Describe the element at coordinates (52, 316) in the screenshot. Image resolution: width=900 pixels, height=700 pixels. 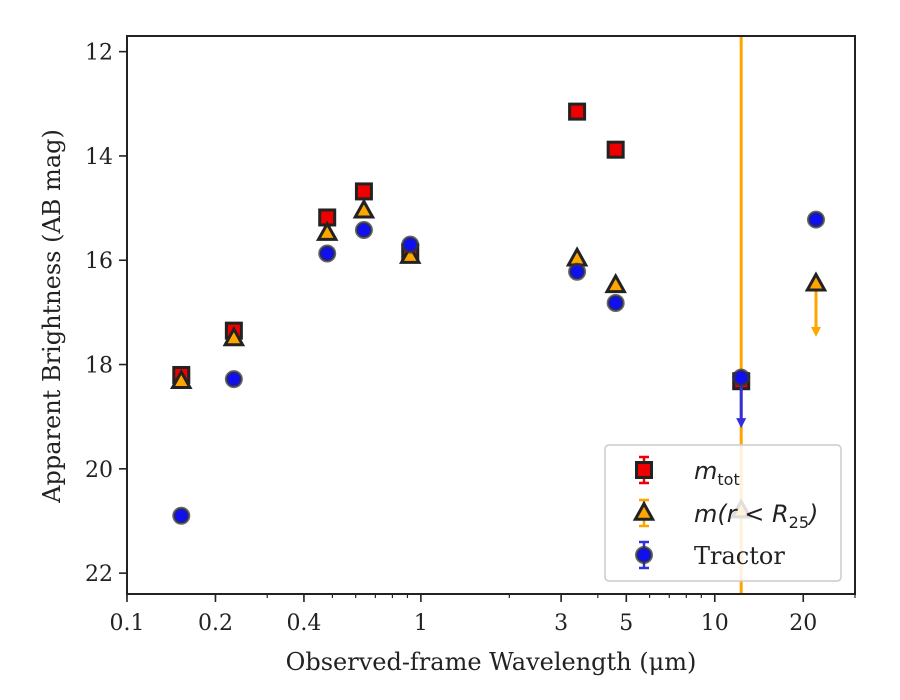
I see `y-axis-label: Apparent Brightness (AB mag)` at that location.